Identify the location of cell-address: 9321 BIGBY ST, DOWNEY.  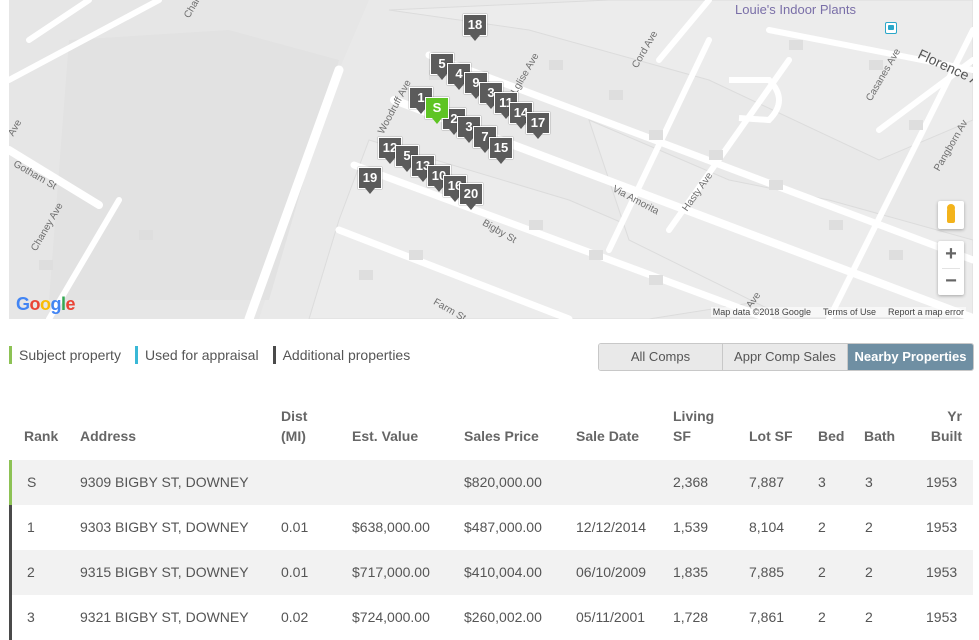
(164, 617).